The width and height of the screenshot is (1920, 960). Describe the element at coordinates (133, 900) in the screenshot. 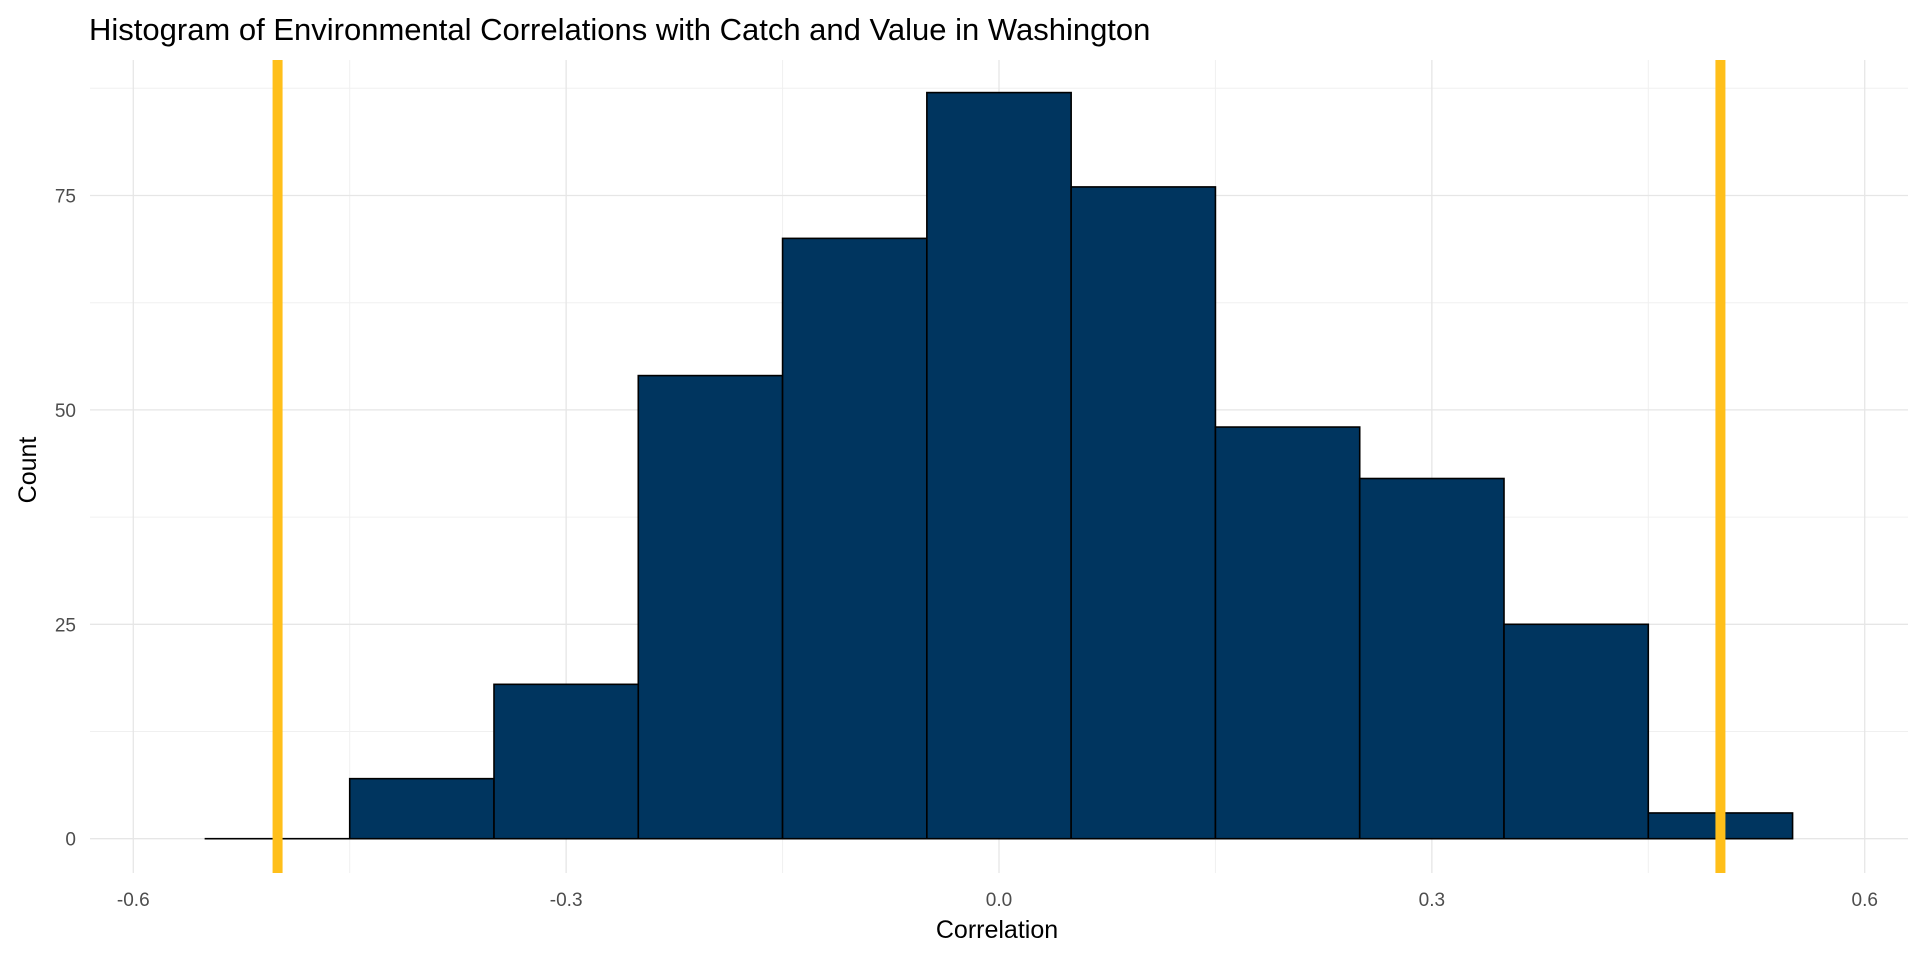

I see `x-tick-label: -0.6` at that location.